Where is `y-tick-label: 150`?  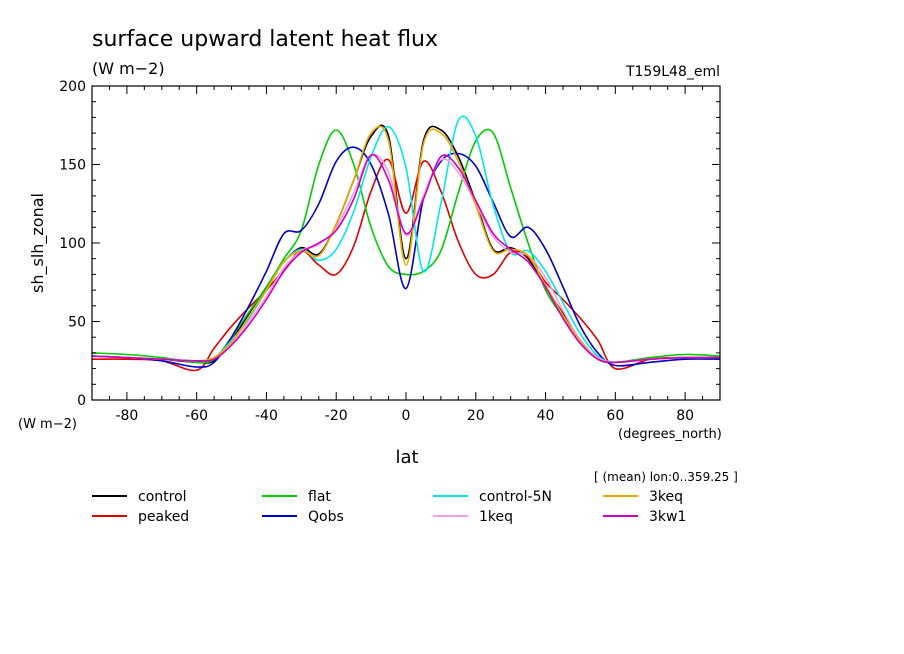
y-tick-label: 150 is located at coordinates (72, 166).